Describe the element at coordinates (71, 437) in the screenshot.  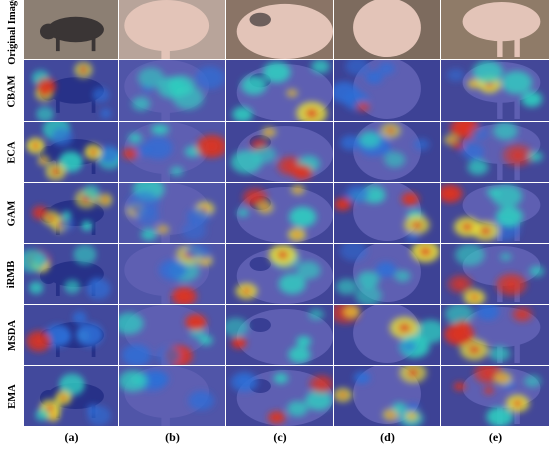
I see `column-label-0: (a)` at that location.